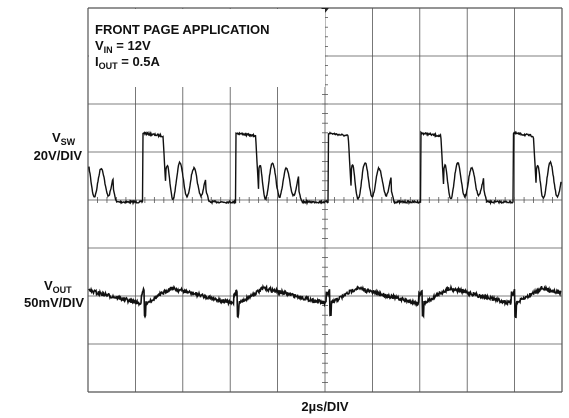 This screenshot has width=569, height=418. I want to click on channel-label: VOUT, so click(58, 286).